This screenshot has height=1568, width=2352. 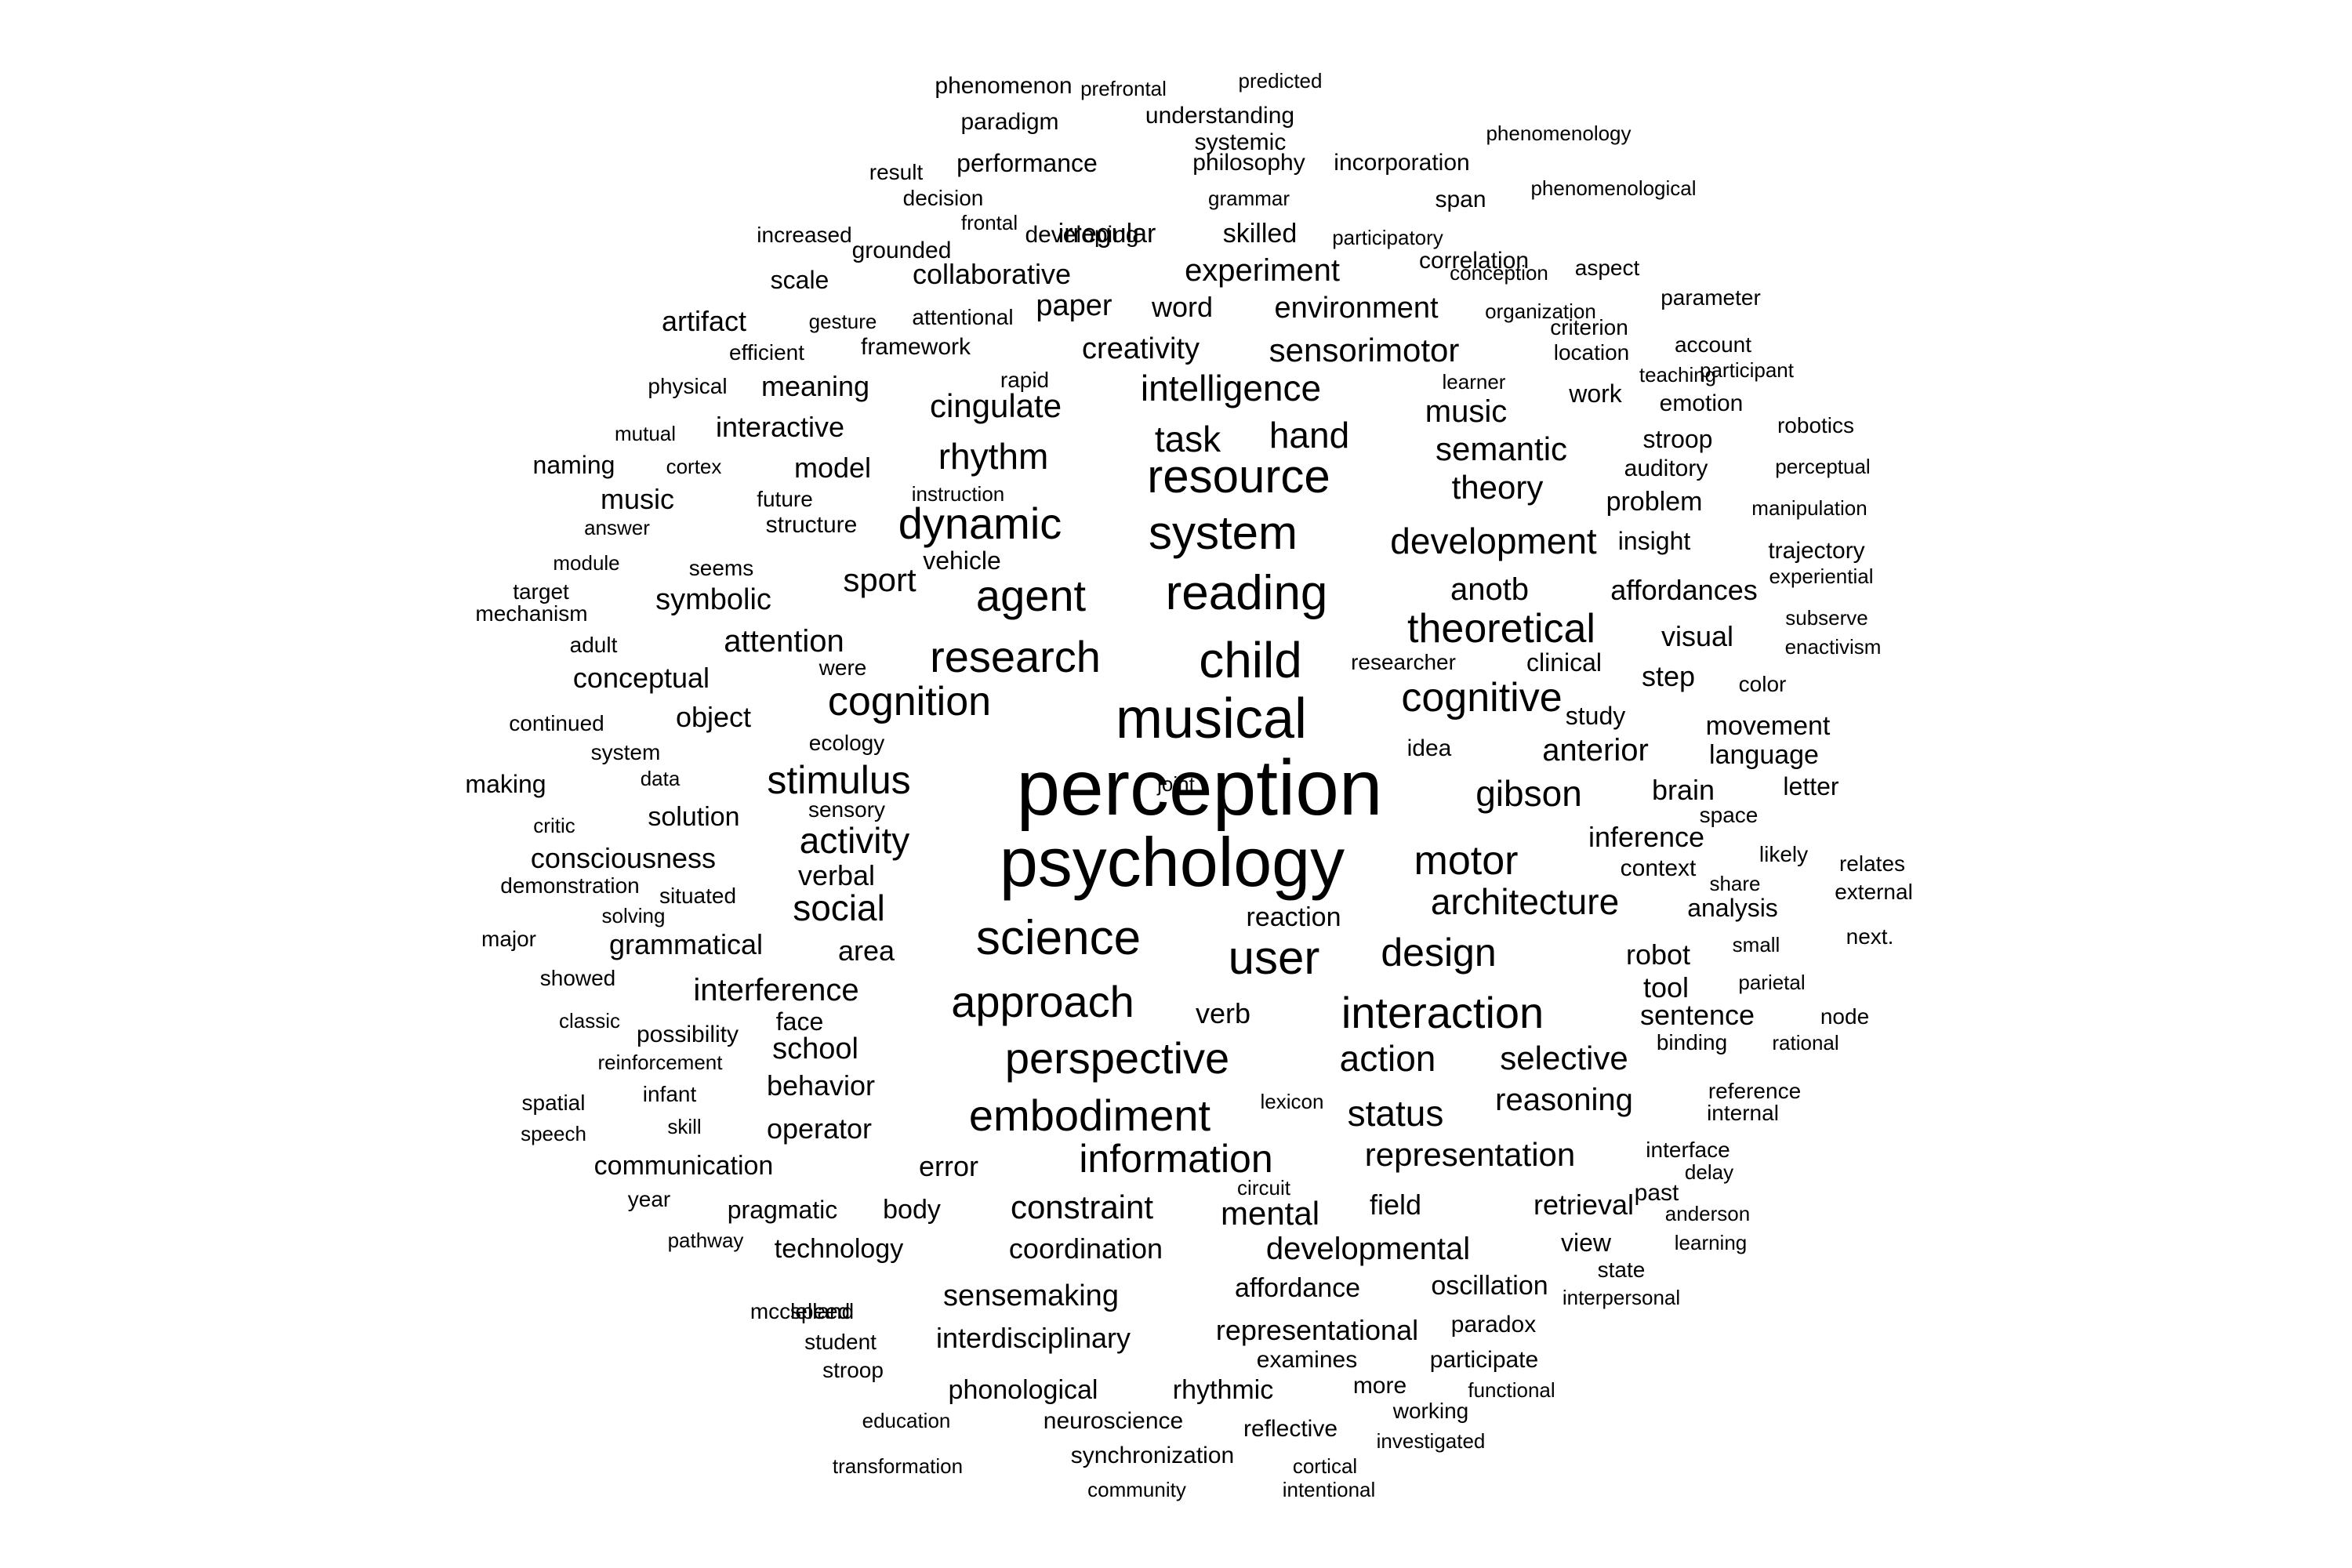 What do you see at coordinates (1123, 88) in the screenshot?
I see `word-prefrontal: prefrontal` at bounding box center [1123, 88].